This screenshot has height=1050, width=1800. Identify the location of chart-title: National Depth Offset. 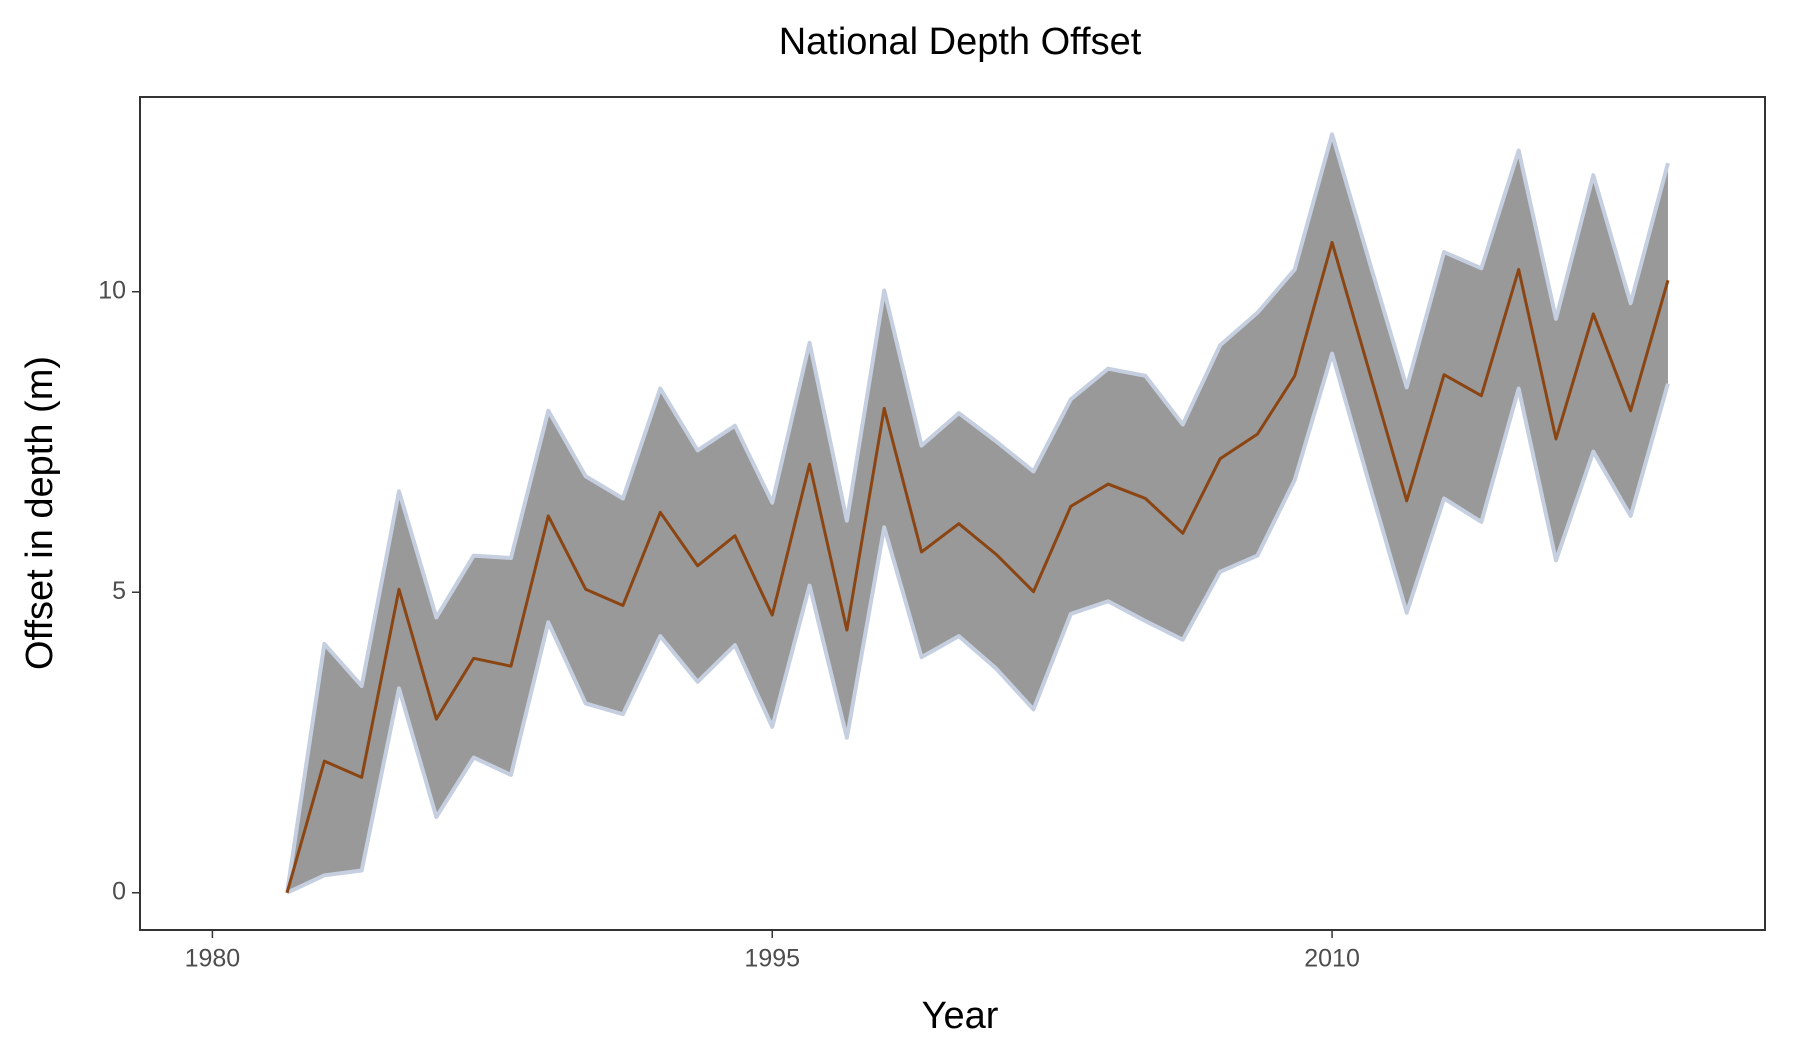
(960, 42).